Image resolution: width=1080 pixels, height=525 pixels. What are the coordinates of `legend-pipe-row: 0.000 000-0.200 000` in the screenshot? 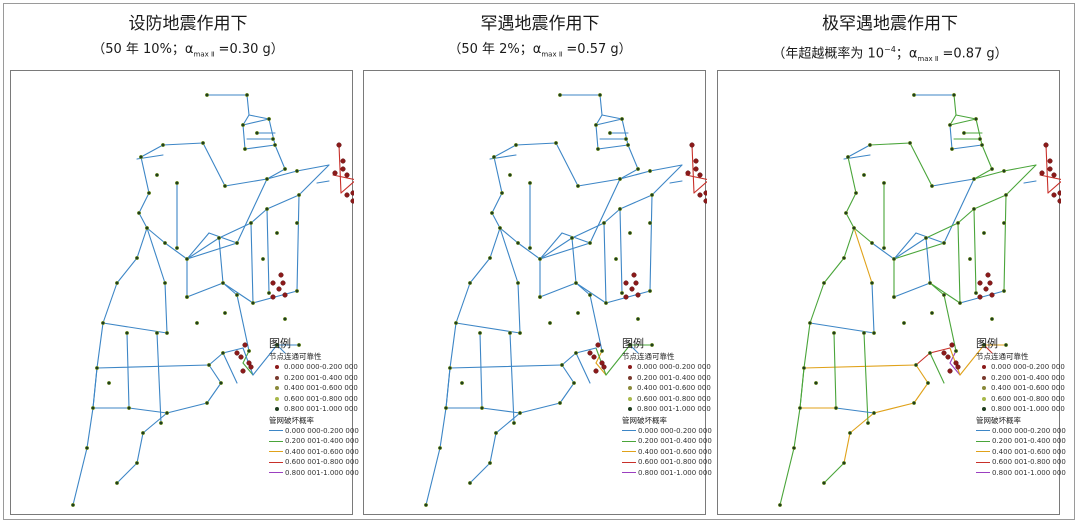 It's located at (314, 431).